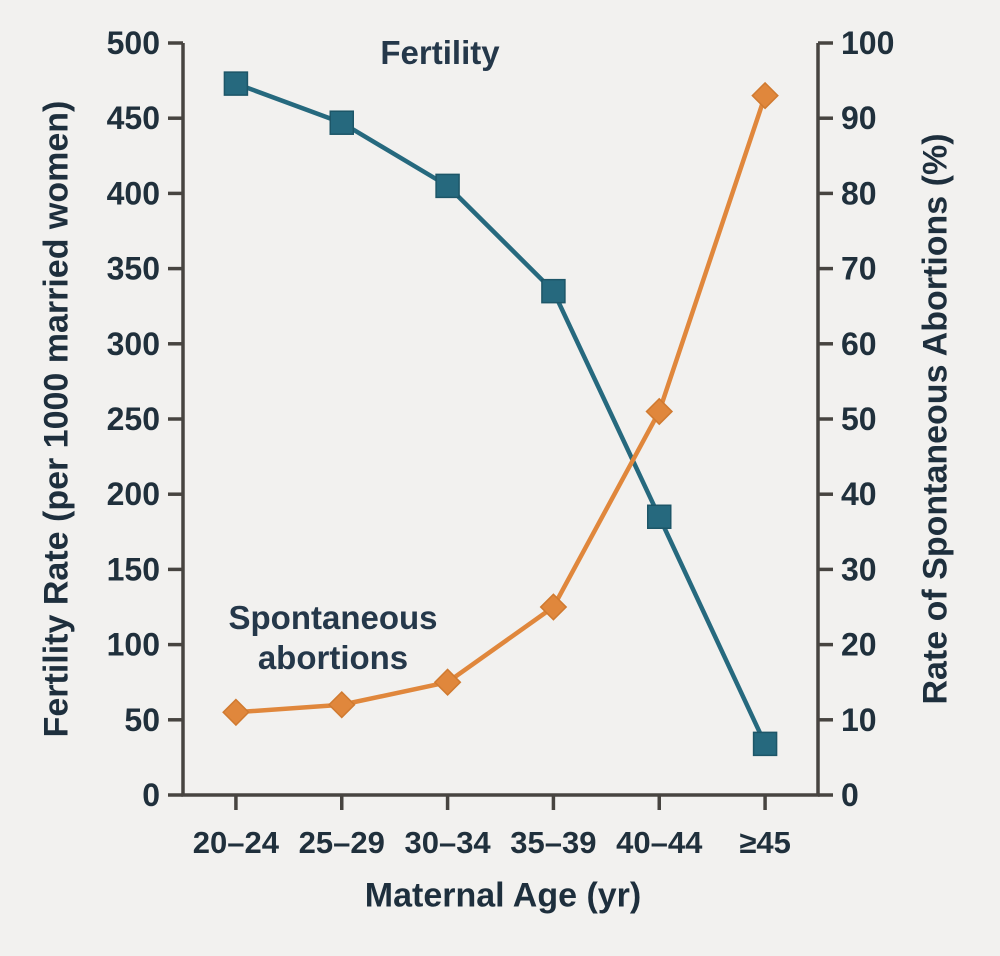  What do you see at coordinates (859, 269) in the screenshot?
I see `y-right-tick-label: 70` at bounding box center [859, 269].